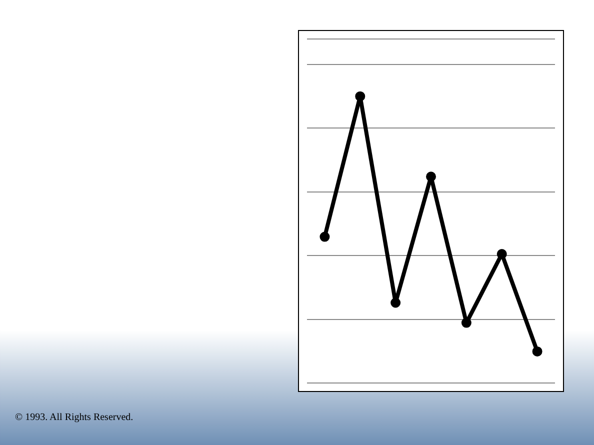 This screenshot has width=594, height=445. Describe the element at coordinates (74, 417) in the screenshot. I see `text: © 1993. All Rights Reserved.` at that location.